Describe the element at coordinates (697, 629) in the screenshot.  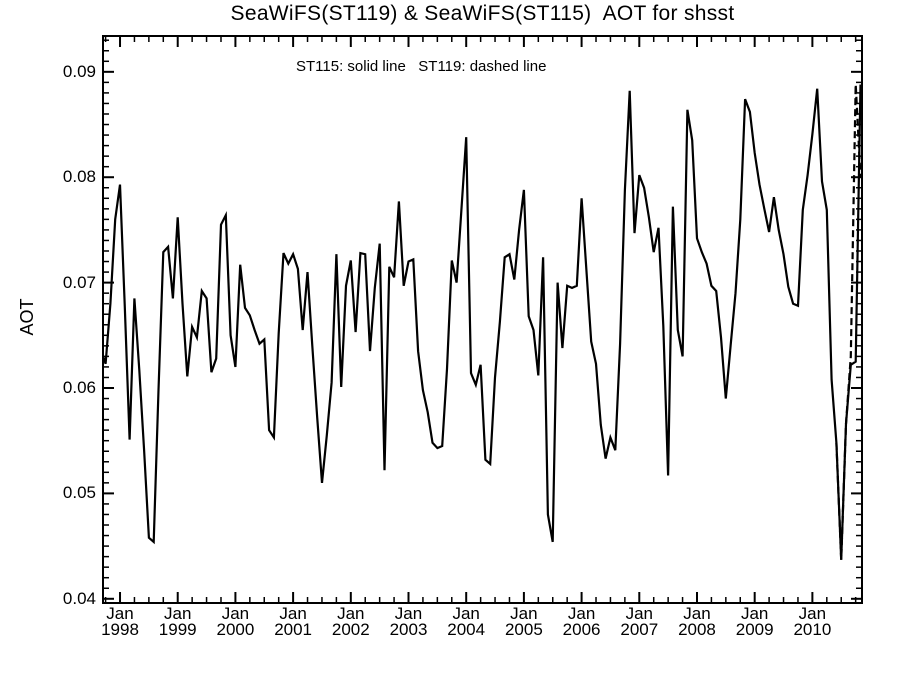
I see `x-tick-year: 2008` at that location.